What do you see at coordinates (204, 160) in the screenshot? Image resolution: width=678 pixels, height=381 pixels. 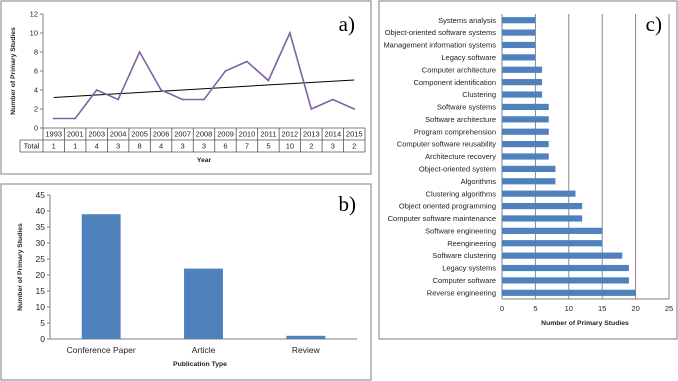 I see `panel-a-x-axis-label: Year` at bounding box center [204, 160].